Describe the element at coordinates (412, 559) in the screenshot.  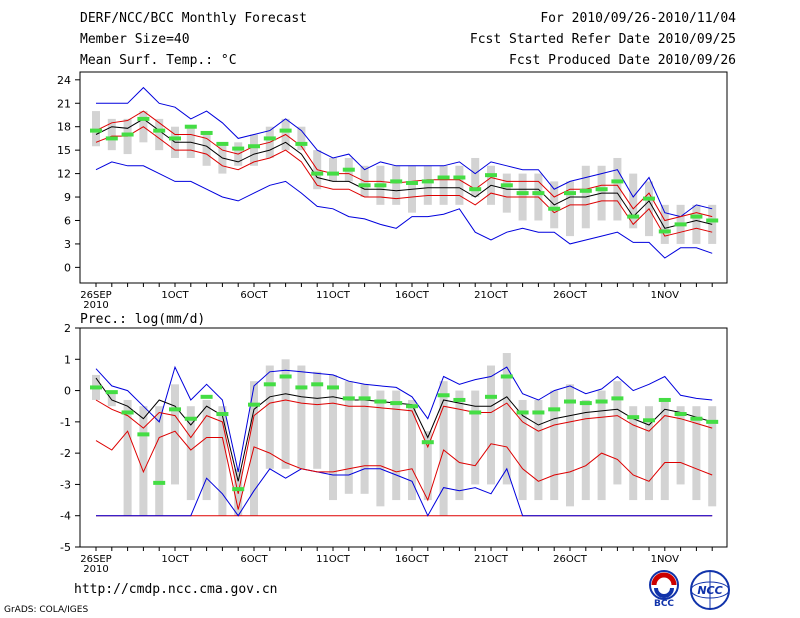
I see `x-tick-label: 16OCT` at that location.